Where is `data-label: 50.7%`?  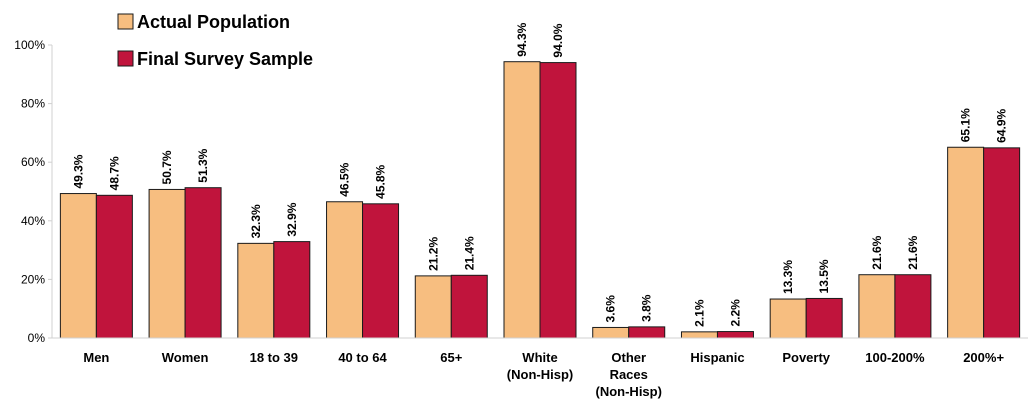
data-label: 50.7% is located at coordinates (167, 167).